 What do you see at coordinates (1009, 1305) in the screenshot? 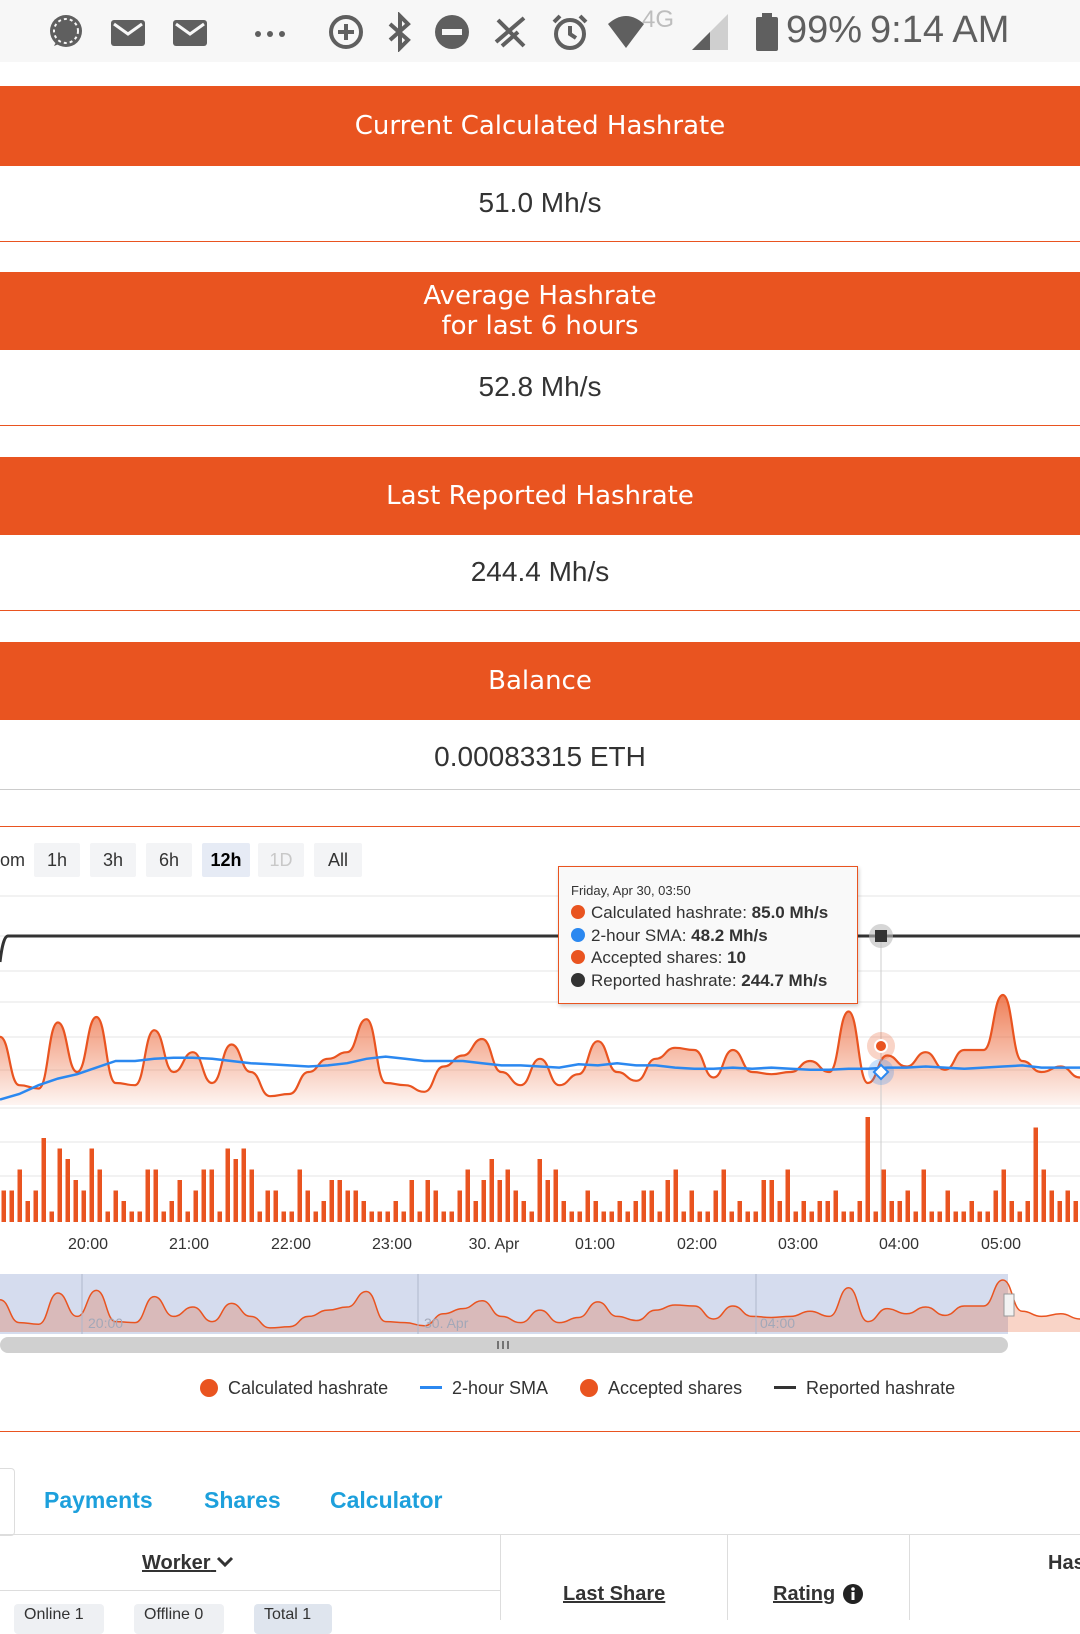
I see `navigator-handle` at bounding box center [1009, 1305].